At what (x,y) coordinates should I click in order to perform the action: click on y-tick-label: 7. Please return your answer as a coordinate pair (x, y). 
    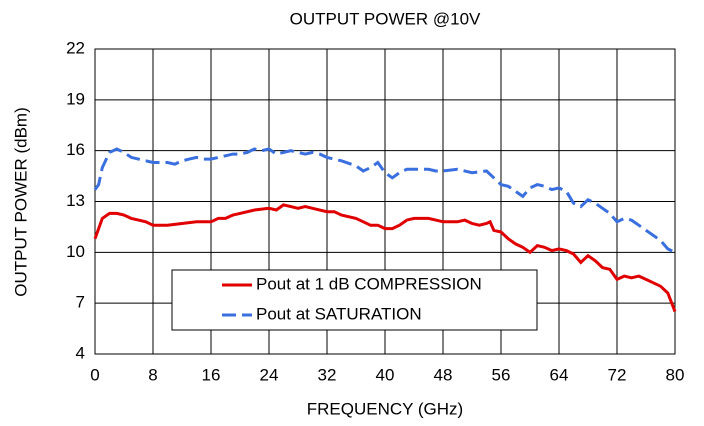
    Looking at the image, I should click on (80, 302).